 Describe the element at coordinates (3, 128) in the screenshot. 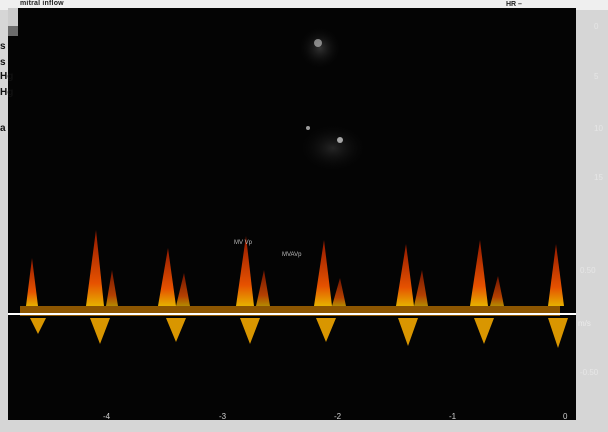

I see `side-label: a` at that location.